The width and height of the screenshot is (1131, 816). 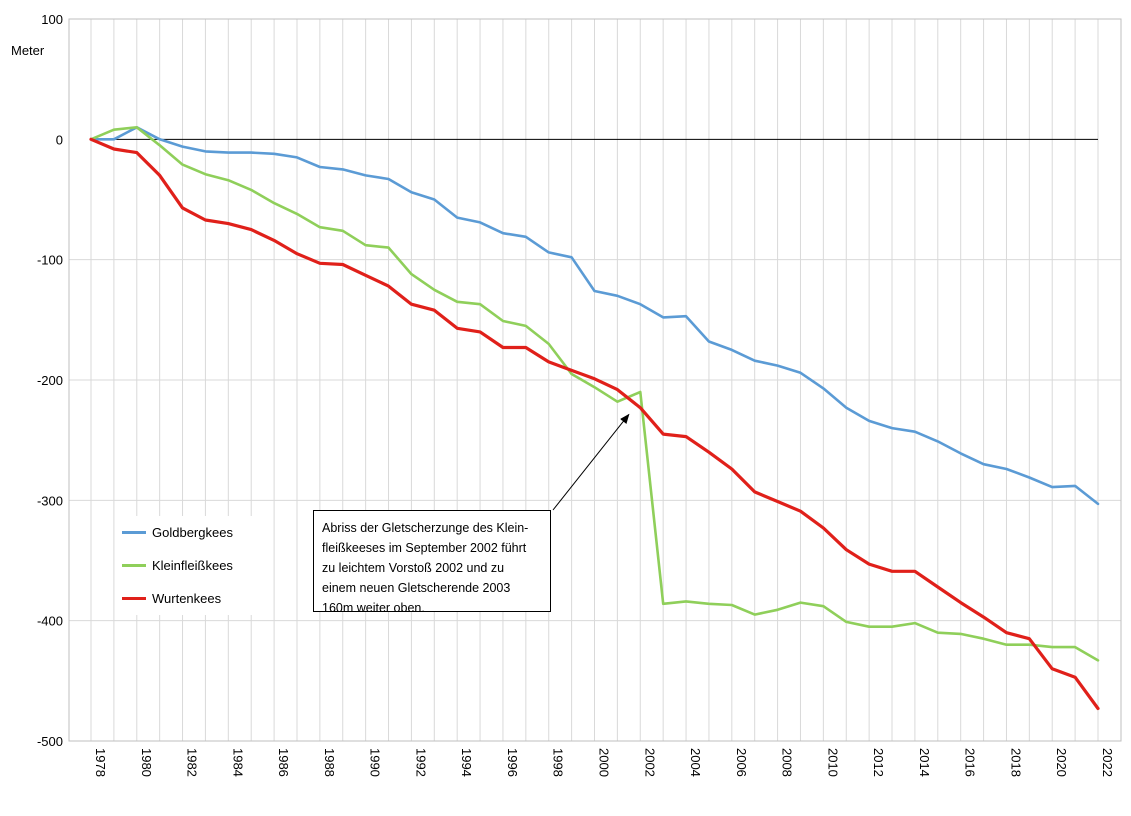 What do you see at coordinates (187, 598) in the screenshot?
I see `legend-label: Wurtenkees` at bounding box center [187, 598].